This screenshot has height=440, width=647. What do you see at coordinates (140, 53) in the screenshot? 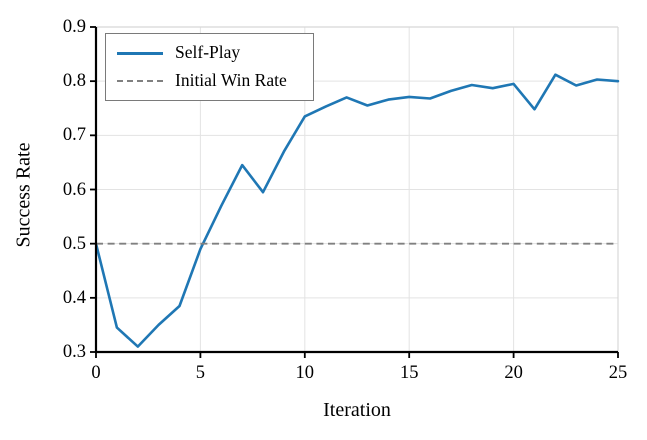
I see `self-play-line-swatch` at bounding box center [140, 53].